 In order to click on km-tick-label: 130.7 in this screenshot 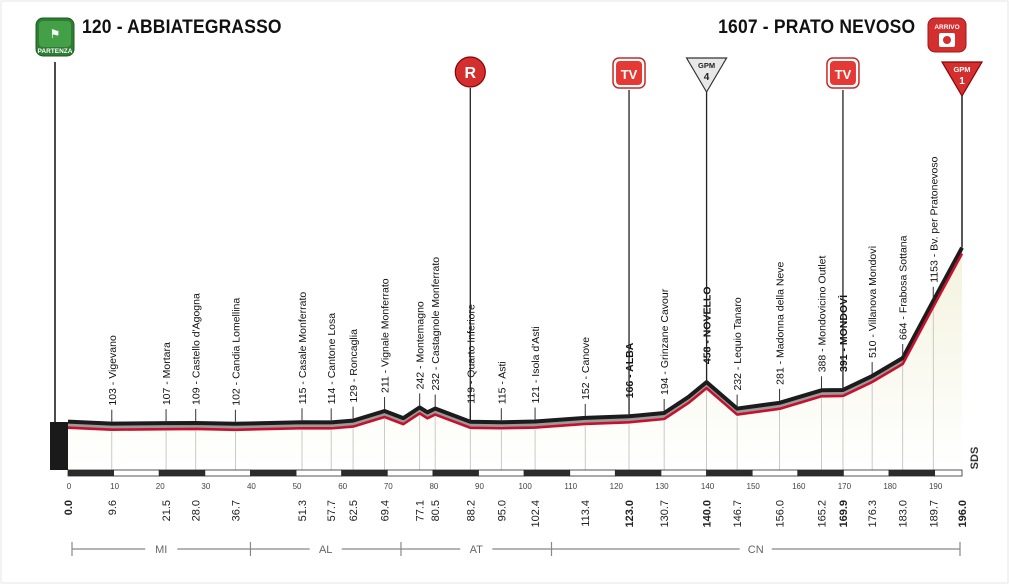, I will do `click(665, 514)`.